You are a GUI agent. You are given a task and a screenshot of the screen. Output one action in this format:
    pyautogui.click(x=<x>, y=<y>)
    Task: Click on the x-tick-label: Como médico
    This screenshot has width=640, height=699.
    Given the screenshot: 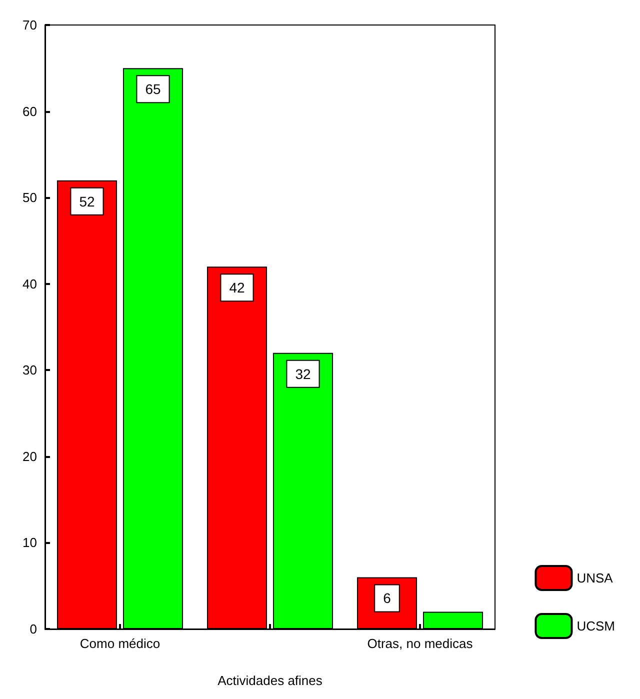 What is the action you would take?
    pyautogui.click(x=120, y=643)
    